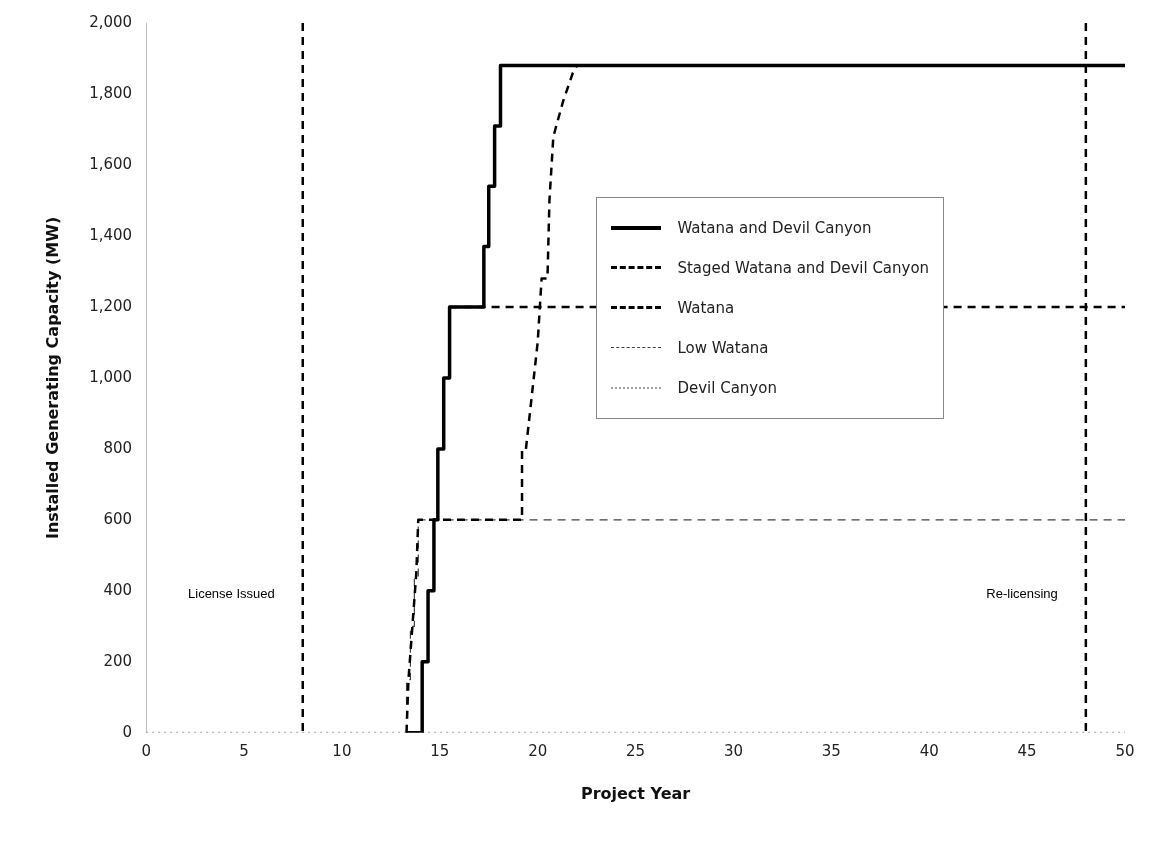 Image resolution: width=1175 pixels, height=848 pixels. I want to click on ref-line-label: License Issued, so click(231, 593).